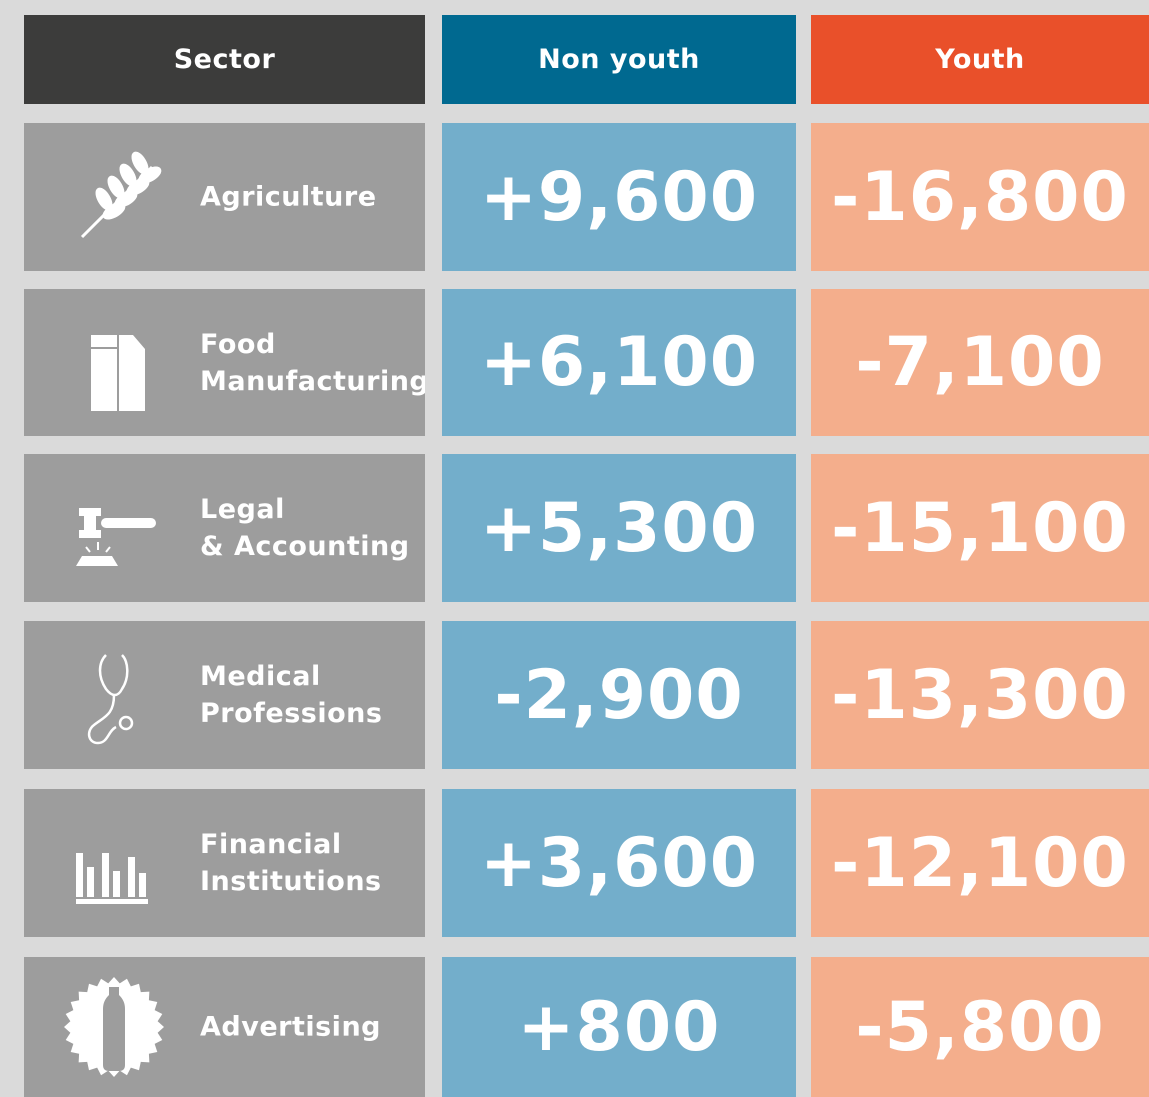 This screenshot has height=1097, width=1149. What do you see at coordinates (271, 844) in the screenshot?
I see `sector-label-line: Financial` at bounding box center [271, 844].